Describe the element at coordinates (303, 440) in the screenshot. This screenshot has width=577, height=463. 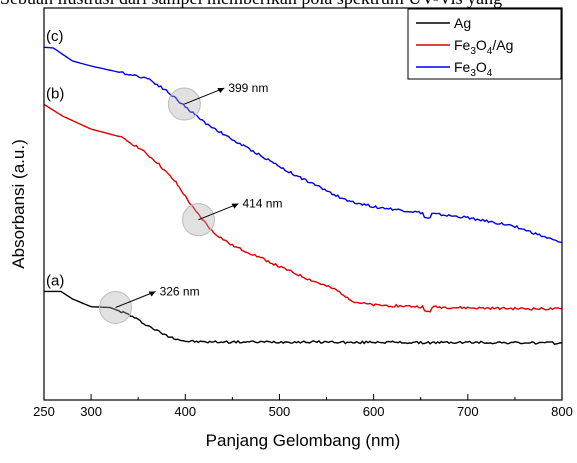
I see `x-axis-label: Panjang Gelombang (nm)` at that location.